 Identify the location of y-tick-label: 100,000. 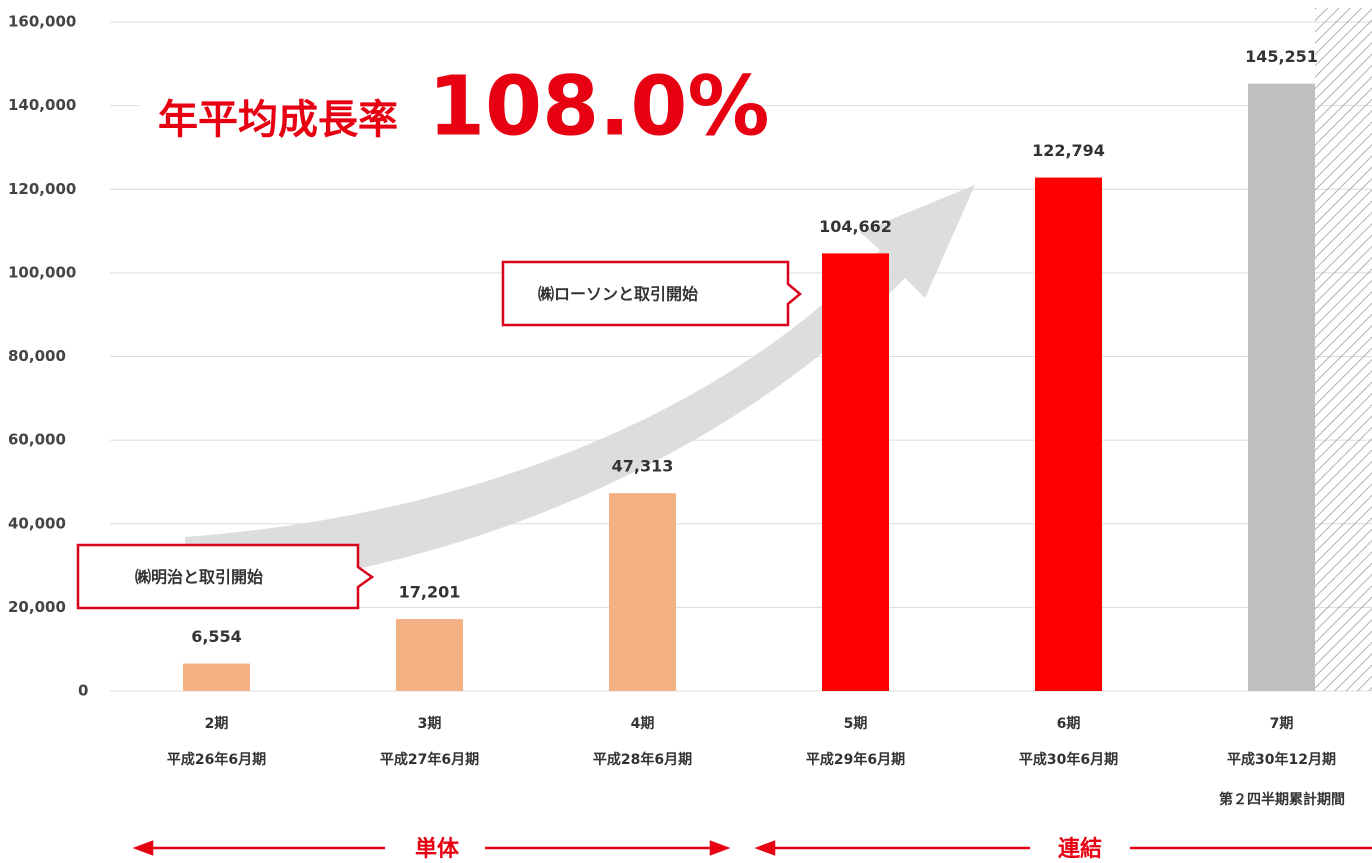
(42, 272).